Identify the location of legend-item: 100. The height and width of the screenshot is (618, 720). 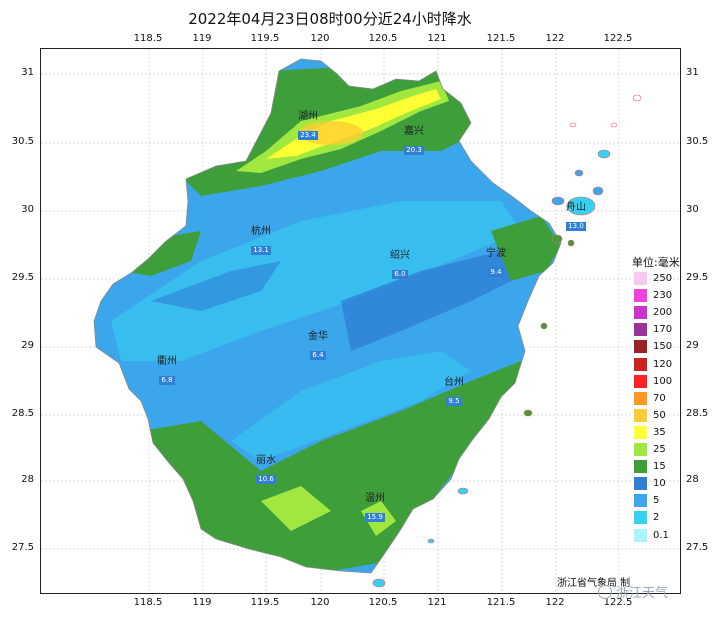
(653, 381).